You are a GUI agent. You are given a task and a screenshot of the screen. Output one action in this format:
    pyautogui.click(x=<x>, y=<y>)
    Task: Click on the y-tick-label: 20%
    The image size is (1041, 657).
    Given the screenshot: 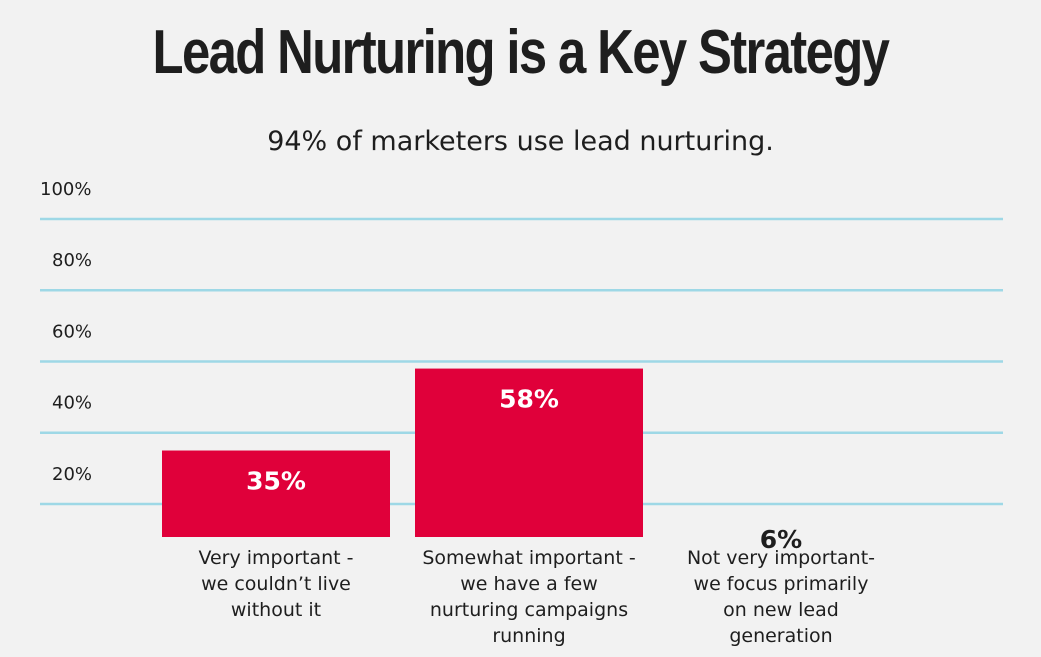 What is the action you would take?
    pyautogui.click(x=72, y=474)
    